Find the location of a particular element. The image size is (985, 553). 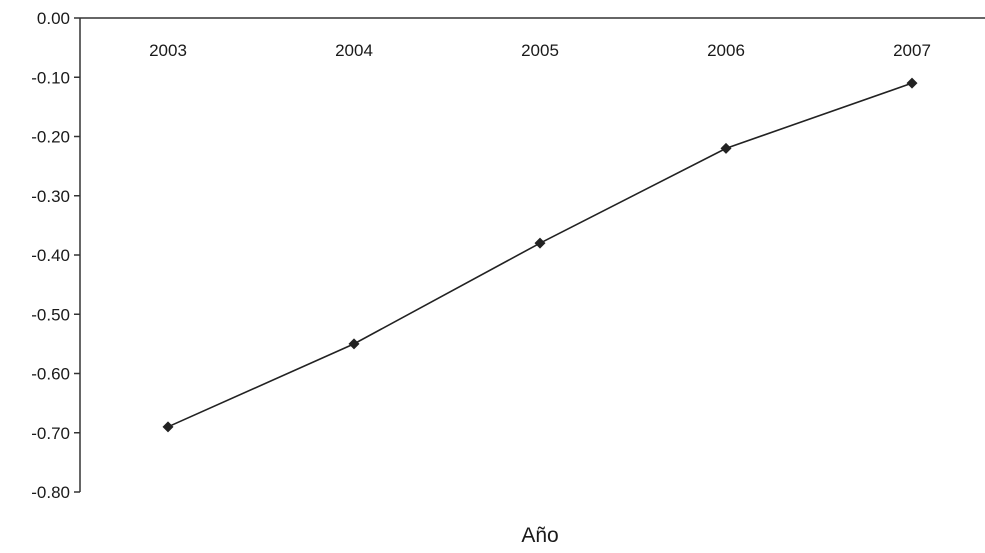

x-tick-label: 2007 is located at coordinates (912, 50).